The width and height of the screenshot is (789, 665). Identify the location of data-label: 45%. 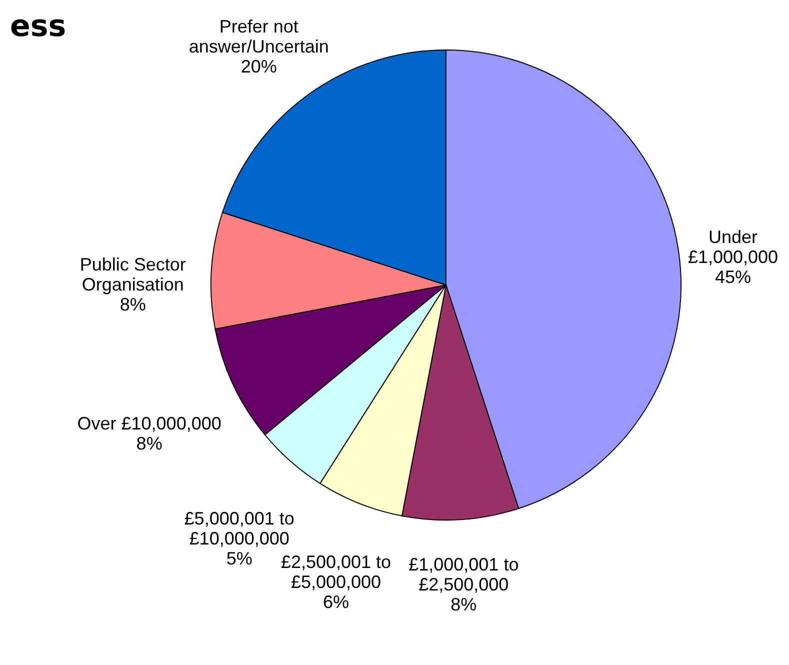
(733, 276).